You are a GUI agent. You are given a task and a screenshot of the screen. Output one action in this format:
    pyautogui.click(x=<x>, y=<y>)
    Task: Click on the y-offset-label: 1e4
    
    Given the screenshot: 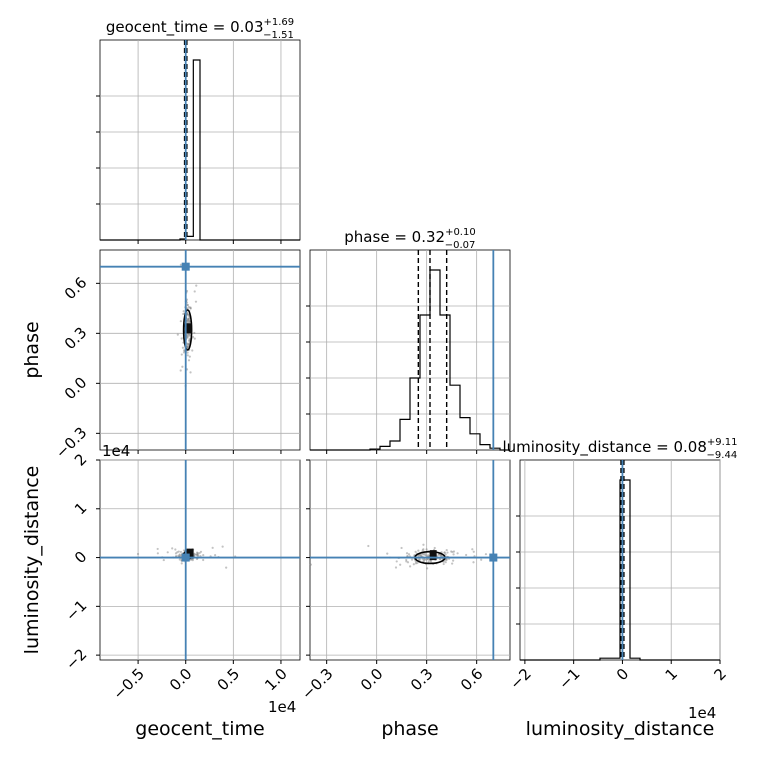 What is the action you would take?
    pyautogui.click(x=116, y=451)
    